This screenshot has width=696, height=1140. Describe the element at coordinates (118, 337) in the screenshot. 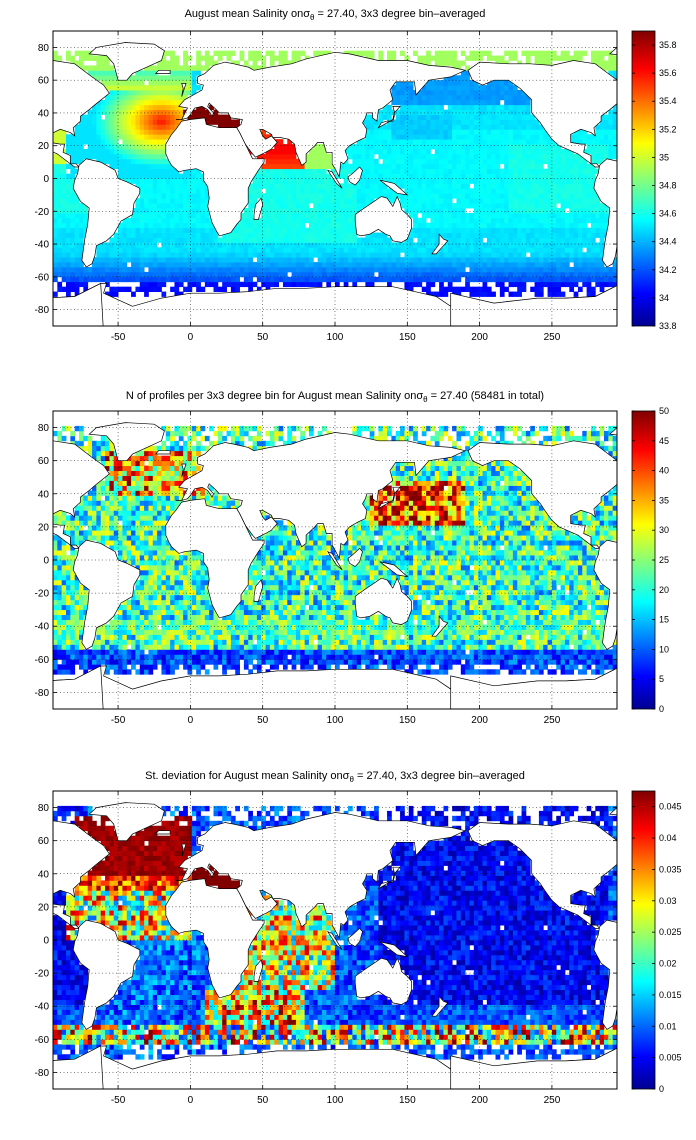

I see `x-tick-label: -50` at that location.